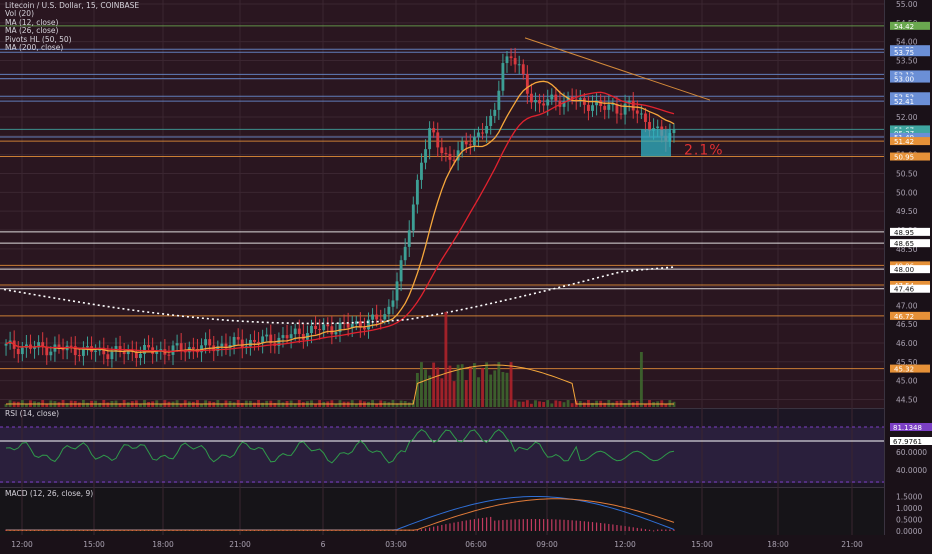  Describe the element at coordinates (911, 470) in the screenshot. I see `rsi-tick-label: 40.0000` at that location.